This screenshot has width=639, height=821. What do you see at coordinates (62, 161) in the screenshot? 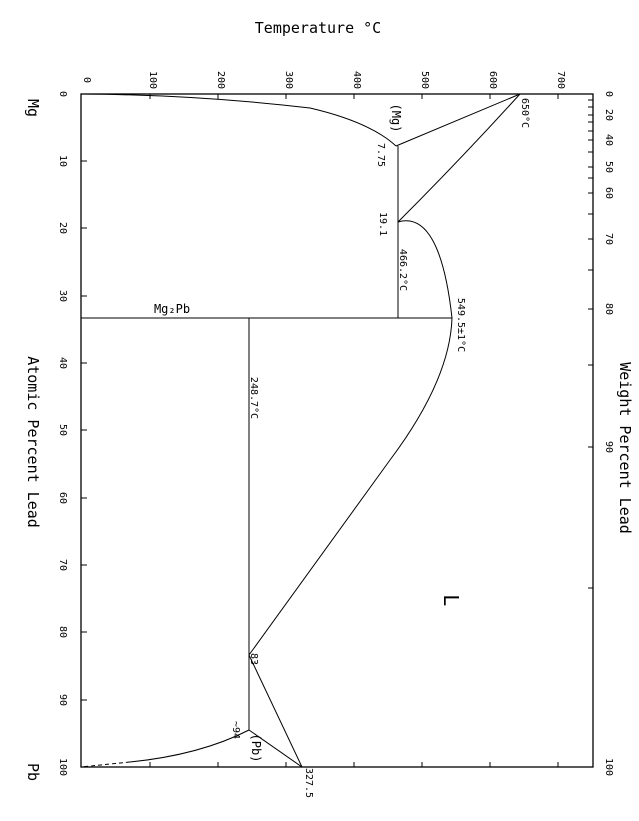
I see `atomic-tick-10: 10` at bounding box center [62, 161].